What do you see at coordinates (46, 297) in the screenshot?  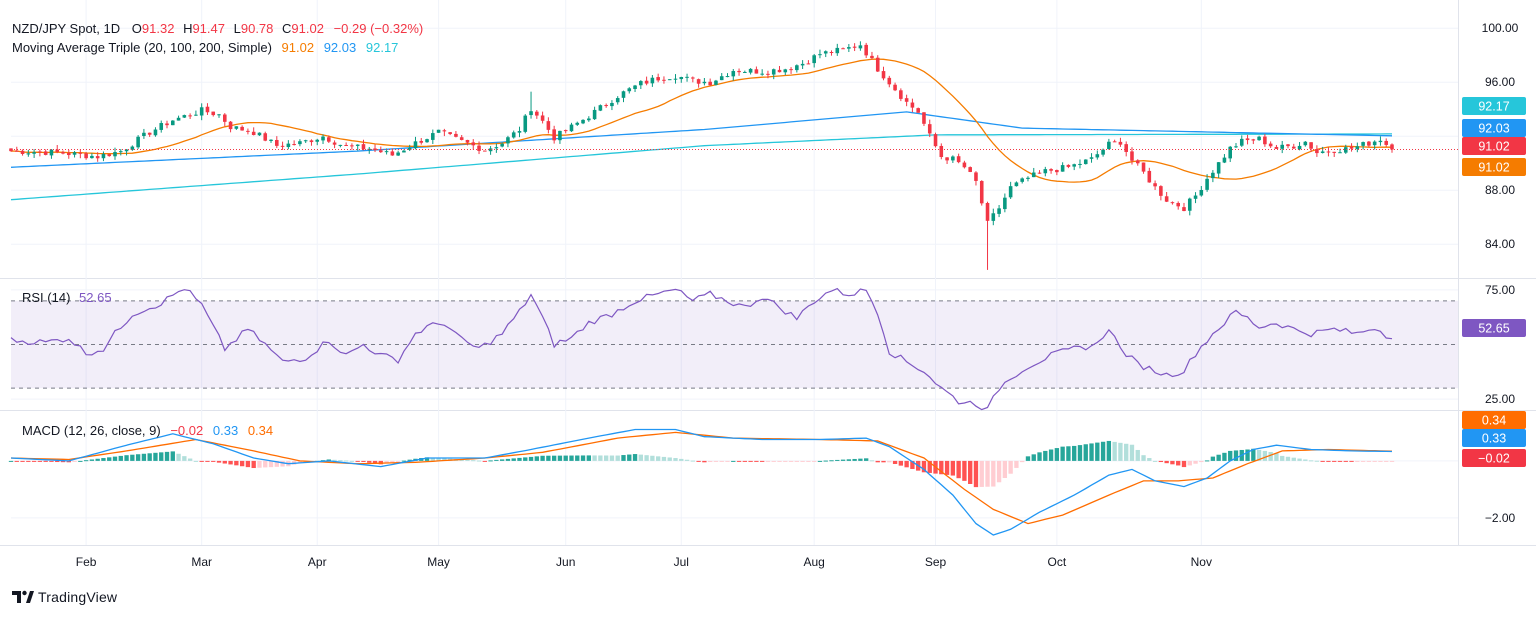 I see `rsi-legend-title: RSI (14)` at bounding box center [46, 297].